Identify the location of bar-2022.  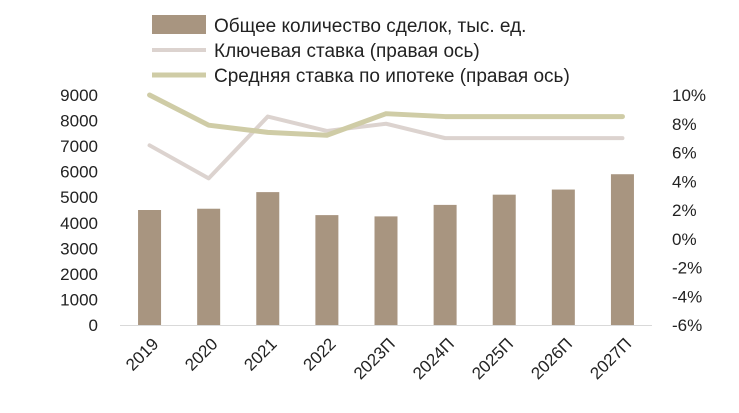
(327, 270).